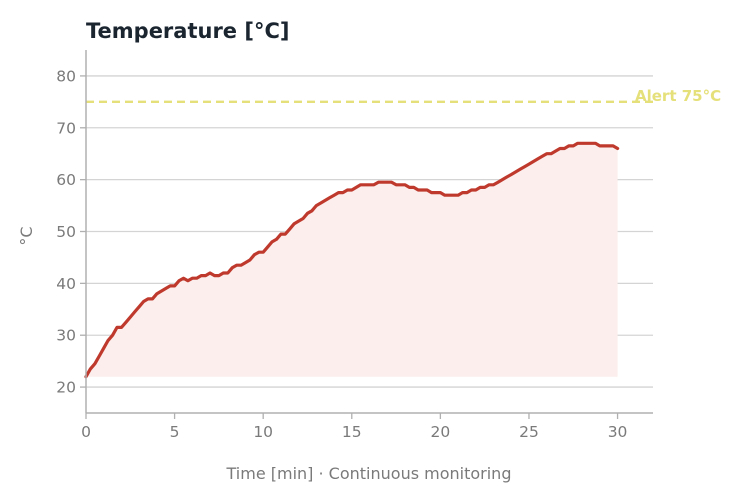 The image size is (750, 502). I want to click on y-tick-label-30: 30, so click(66, 336).